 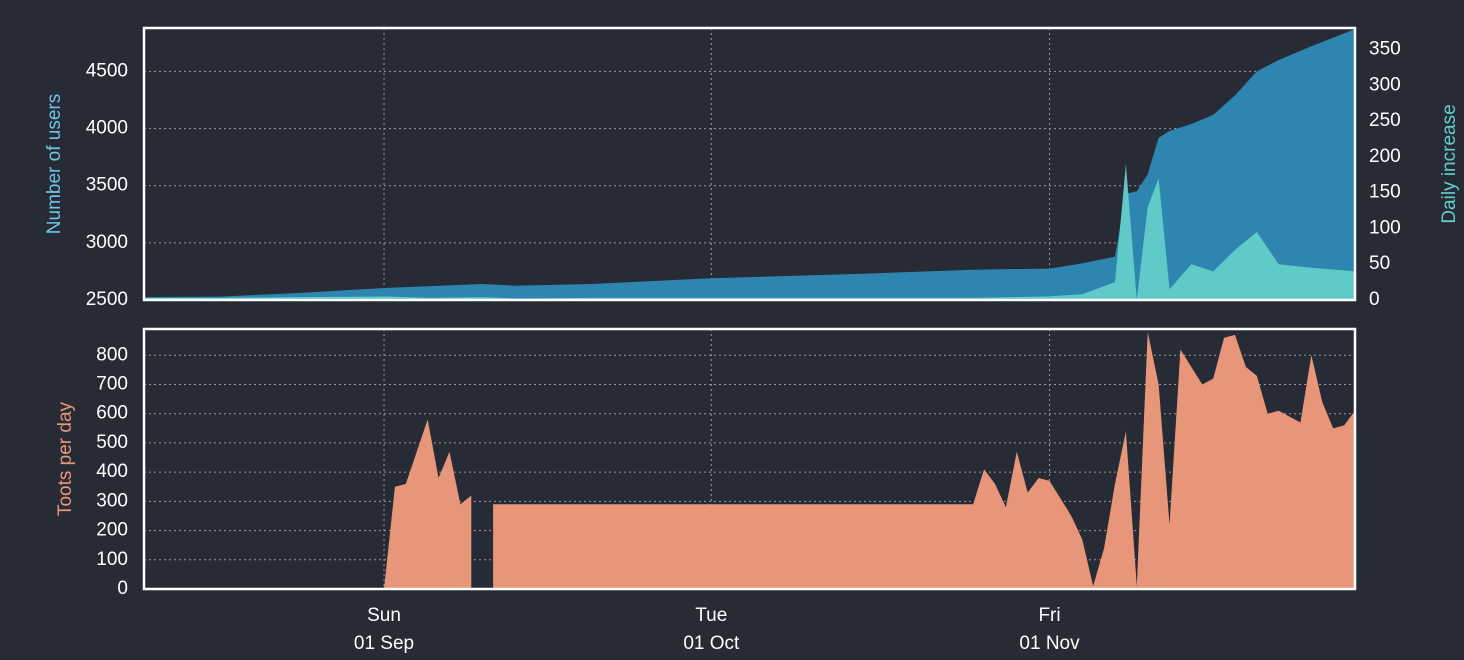 I want to click on x-tick-label: 01 Nov, so click(x=1049, y=643).